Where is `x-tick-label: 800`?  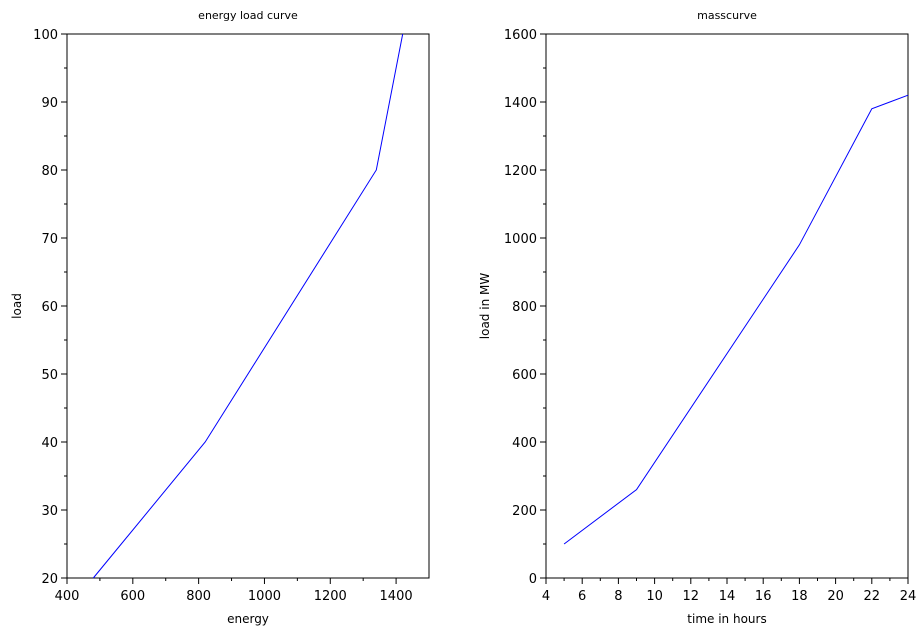
x-tick-label: 800 is located at coordinates (198, 596).